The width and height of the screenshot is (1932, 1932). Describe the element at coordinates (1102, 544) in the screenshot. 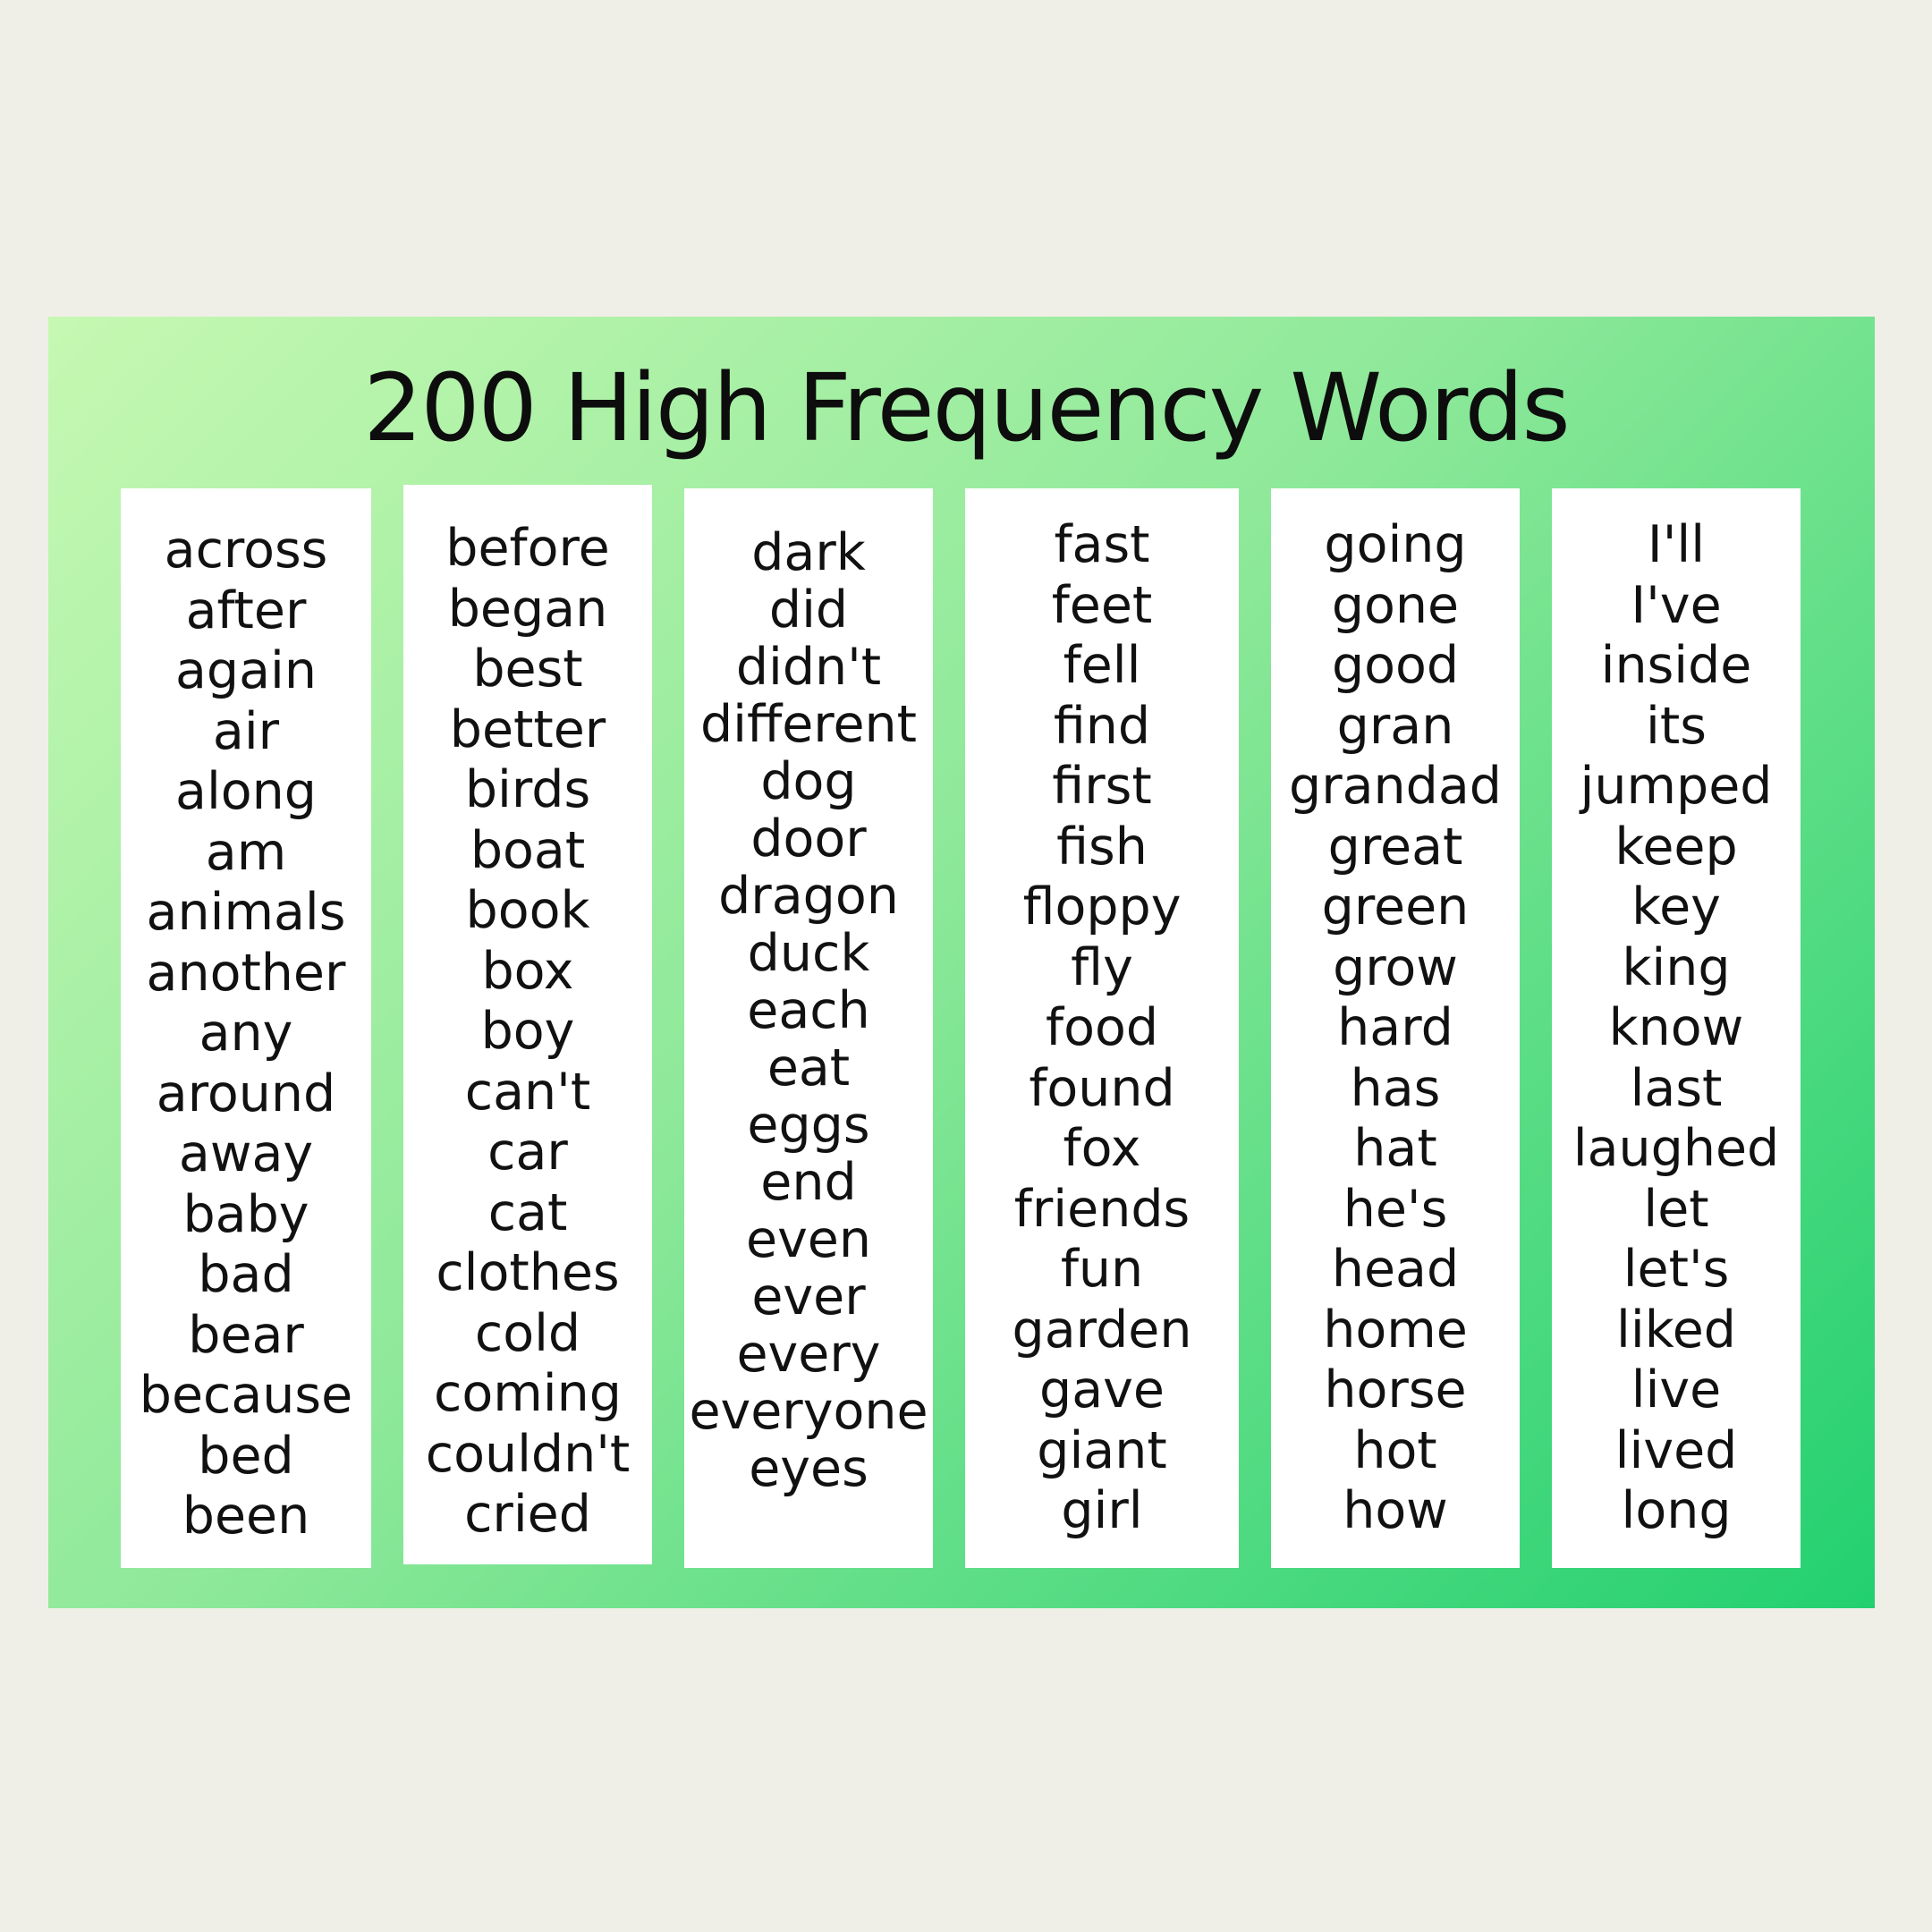

I see `word-item: fast` at that location.